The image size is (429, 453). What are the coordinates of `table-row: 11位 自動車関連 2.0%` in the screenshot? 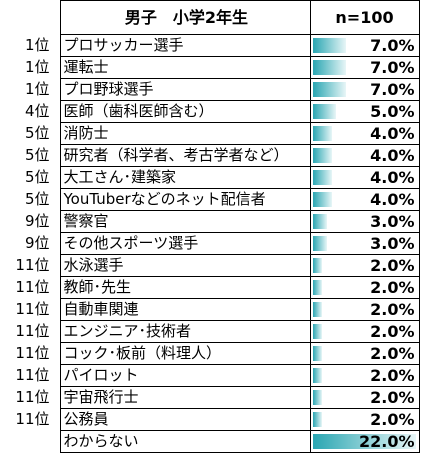 It's located at (210, 309).